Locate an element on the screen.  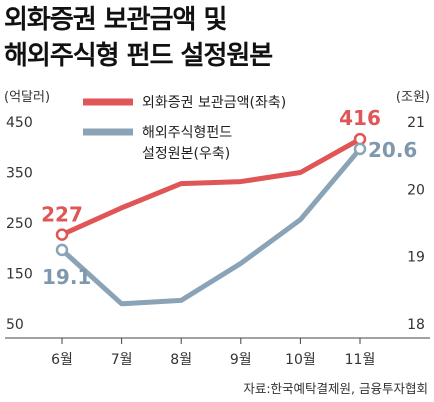
title-line-1: 외화증권 보관금액 및 is located at coordinates (115, 20).